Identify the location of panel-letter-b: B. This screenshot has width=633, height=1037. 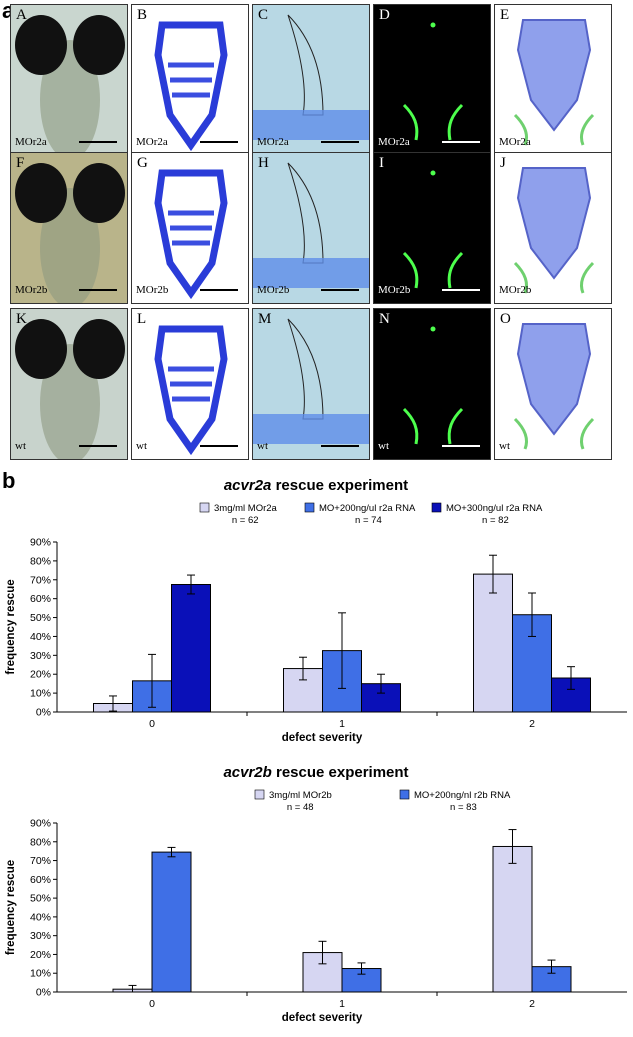
(142, 15).